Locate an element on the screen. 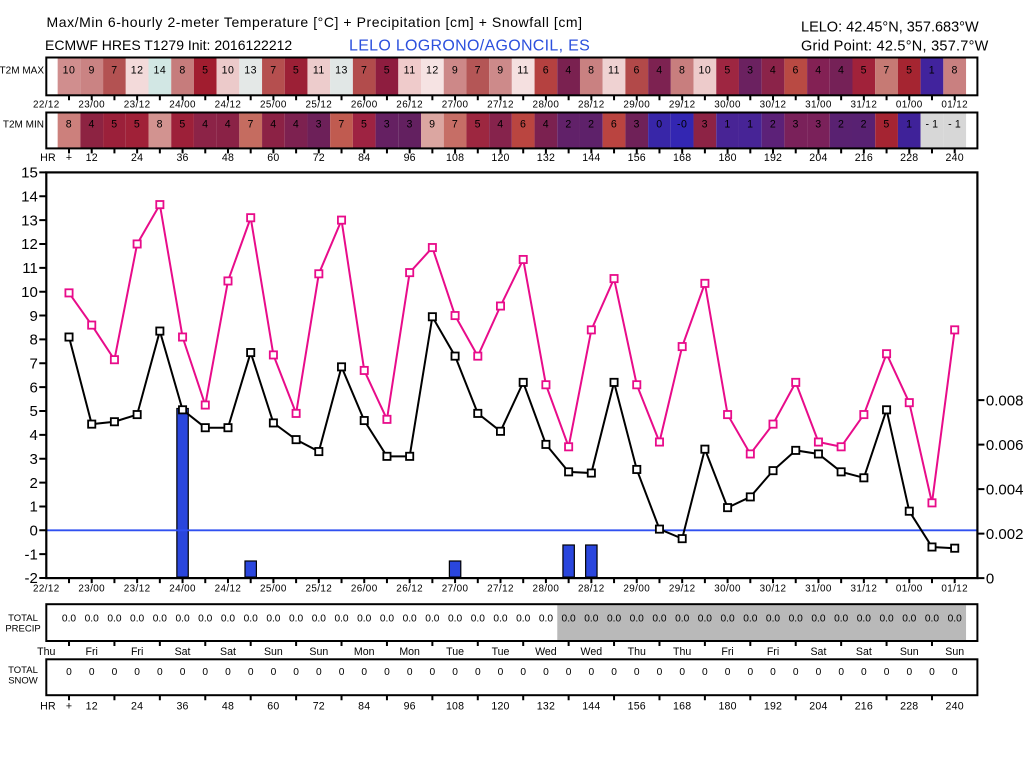 The height and width of the screenshot is (768, 1024). svg-text: 192 is located at coordinates (773, 158).